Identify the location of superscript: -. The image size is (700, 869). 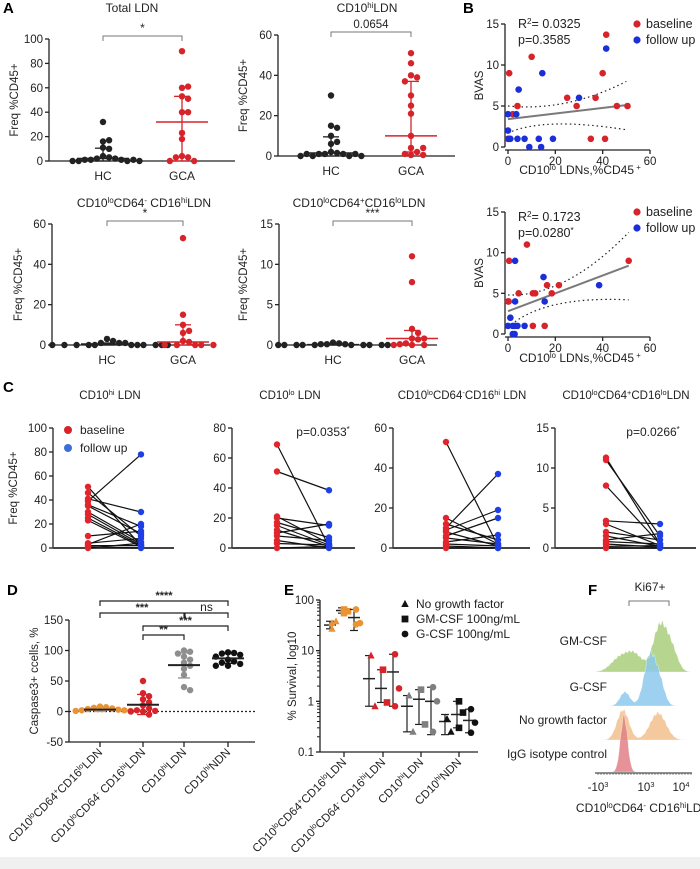
(337, 802).